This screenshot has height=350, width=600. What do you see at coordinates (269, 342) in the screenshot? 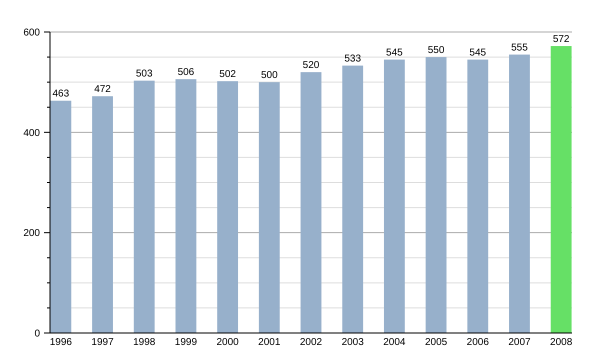
I see `x-tick-label: 2001` at bounding box center [269, 342].